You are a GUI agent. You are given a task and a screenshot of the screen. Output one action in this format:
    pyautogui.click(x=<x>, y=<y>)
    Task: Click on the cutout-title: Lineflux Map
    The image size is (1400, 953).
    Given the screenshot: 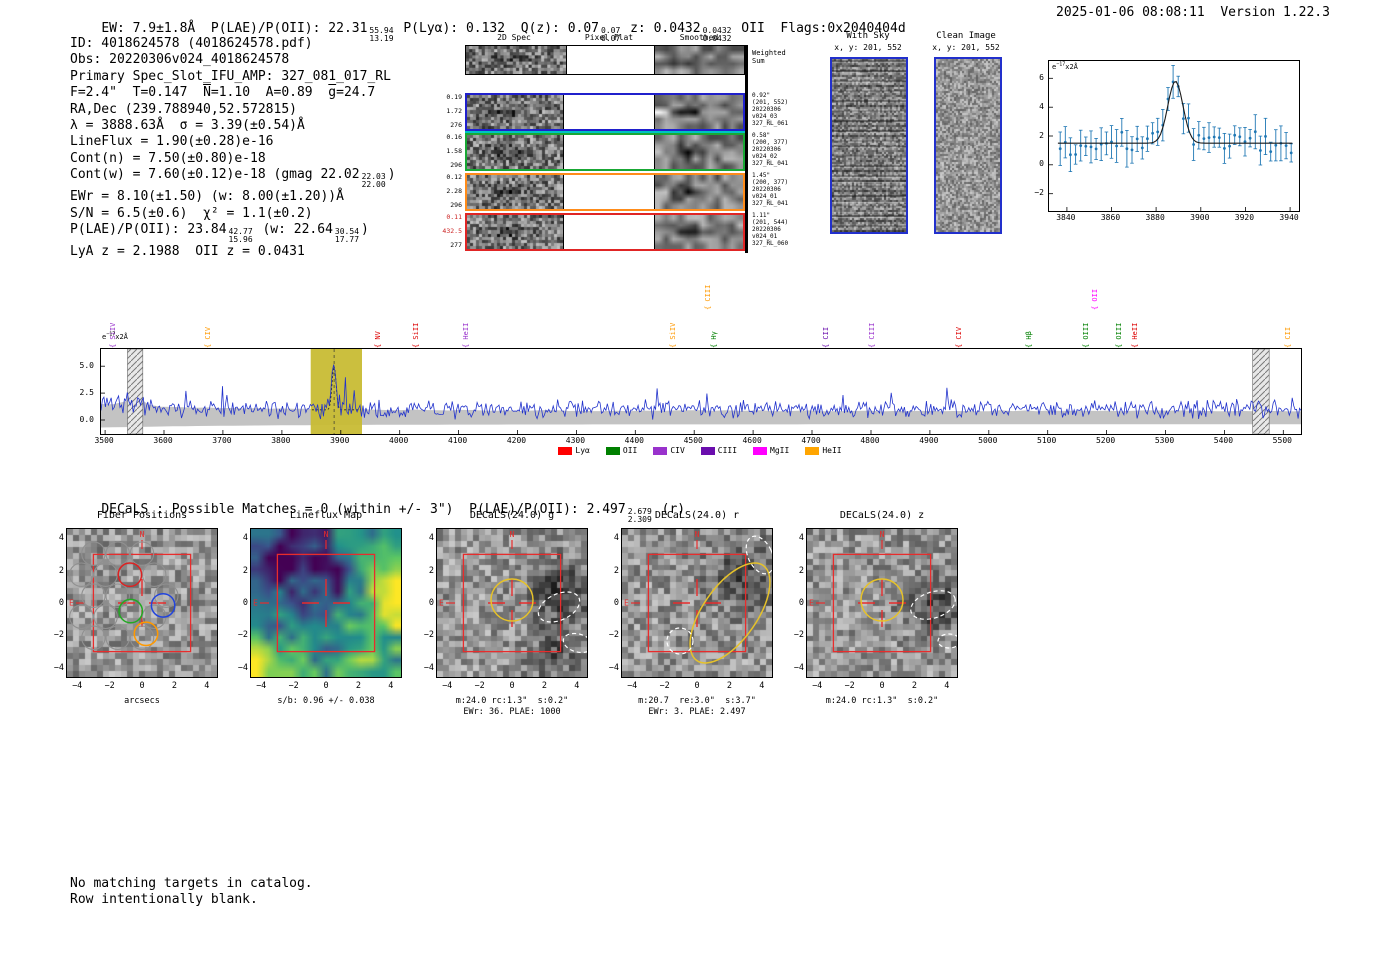 What is the action you would take?
    pyautogui.click(x=326, y=515)
    